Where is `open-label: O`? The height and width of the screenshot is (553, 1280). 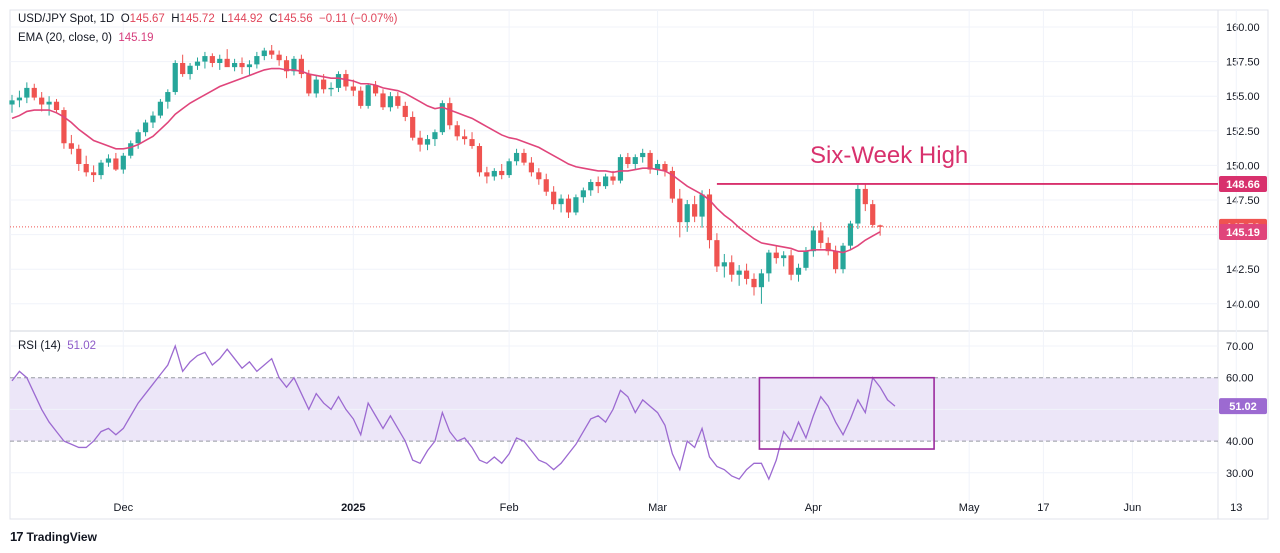 open-label: O is located at coordinates (125, 19).